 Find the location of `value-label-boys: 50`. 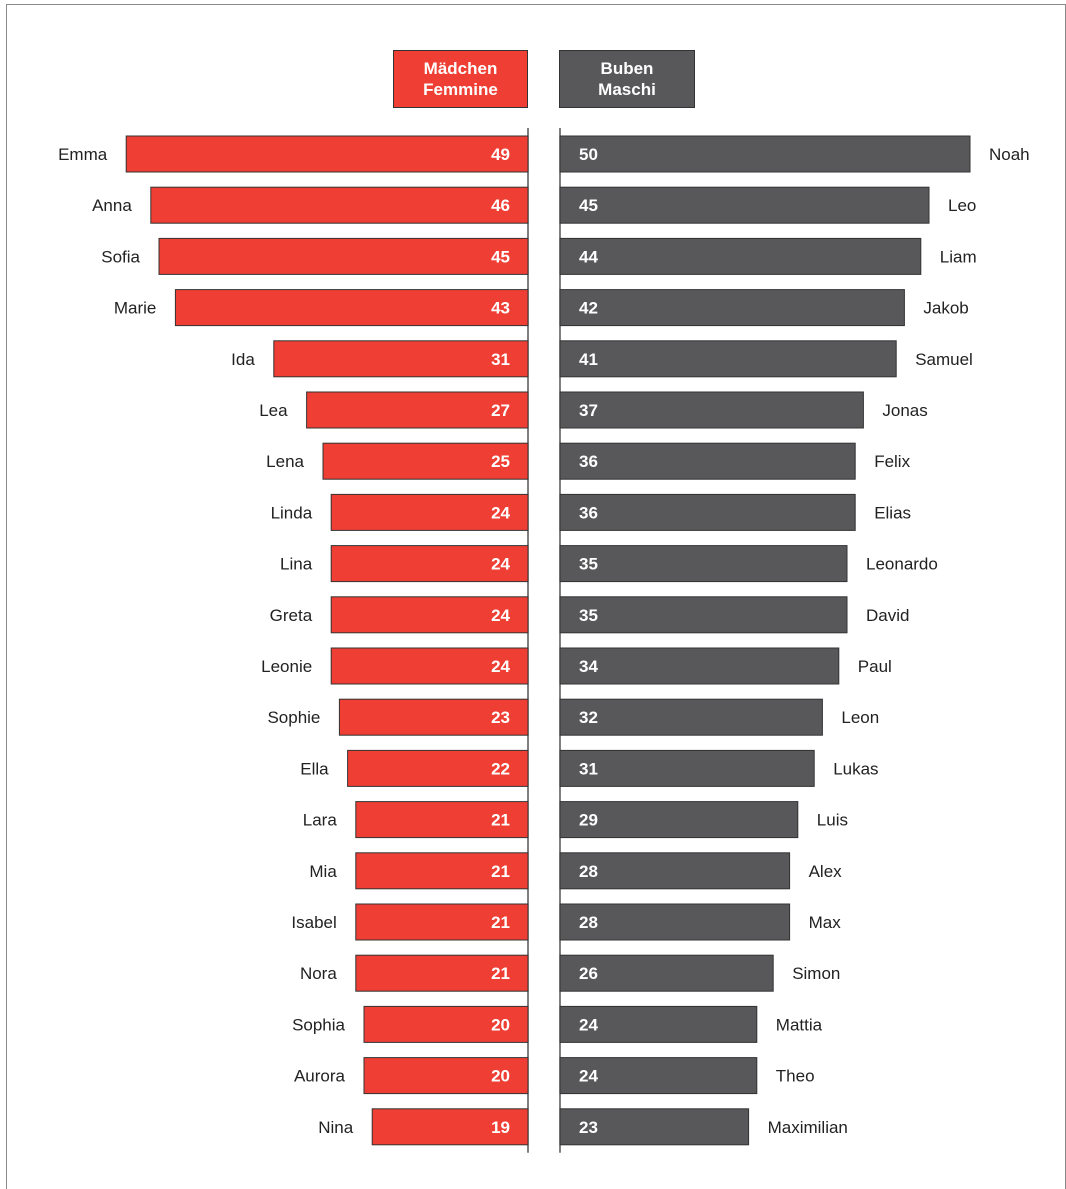

value-label-boys: 50 is located at coordinates (588, 154).